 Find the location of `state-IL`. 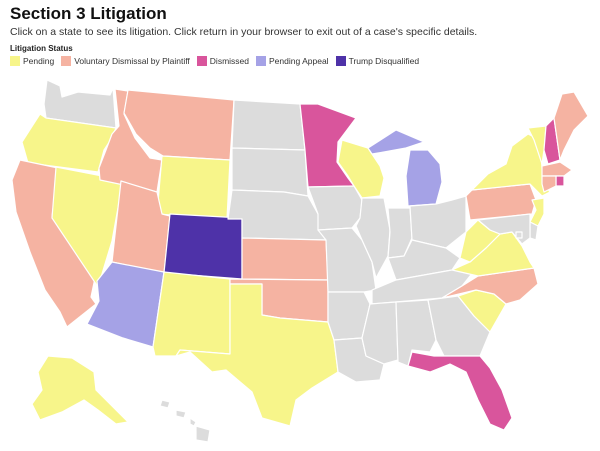

state-IL is located at coordinates (373, 238).